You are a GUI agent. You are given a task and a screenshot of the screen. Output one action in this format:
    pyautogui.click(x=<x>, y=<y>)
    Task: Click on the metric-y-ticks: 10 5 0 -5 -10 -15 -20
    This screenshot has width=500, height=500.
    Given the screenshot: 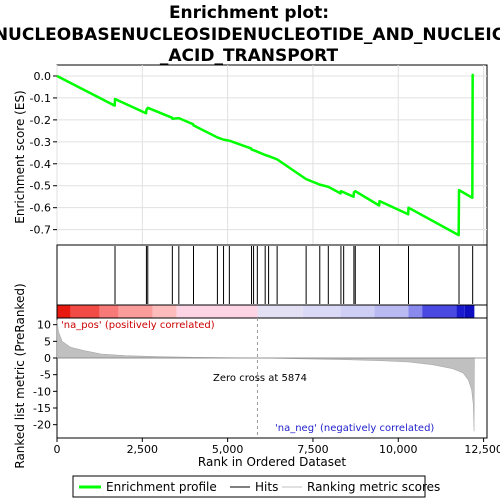 What is the action you would take?
    pyautogui.click(x=45, y=375)
    